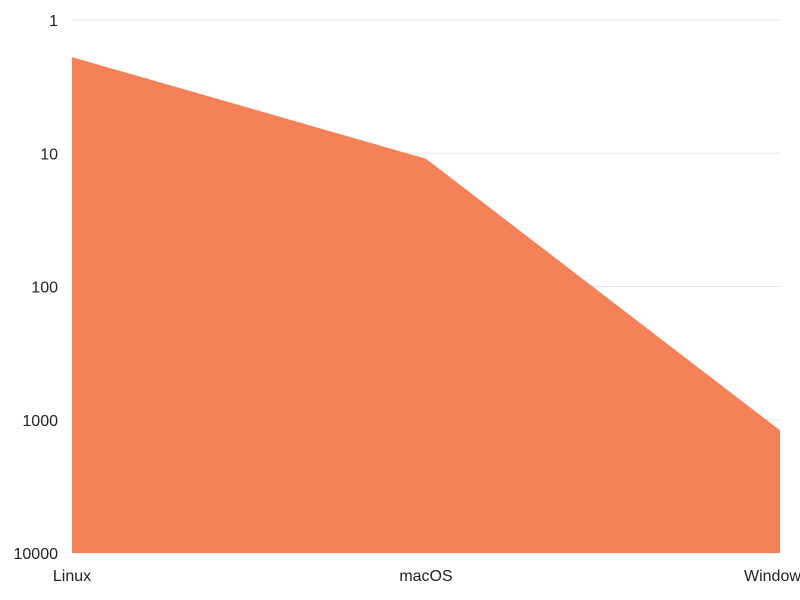 The width and height of the screenshot is (800, 600). Describe the element at coordinates (53, 21) in the screenshot. I see `y-tick-label: 1` at that location.